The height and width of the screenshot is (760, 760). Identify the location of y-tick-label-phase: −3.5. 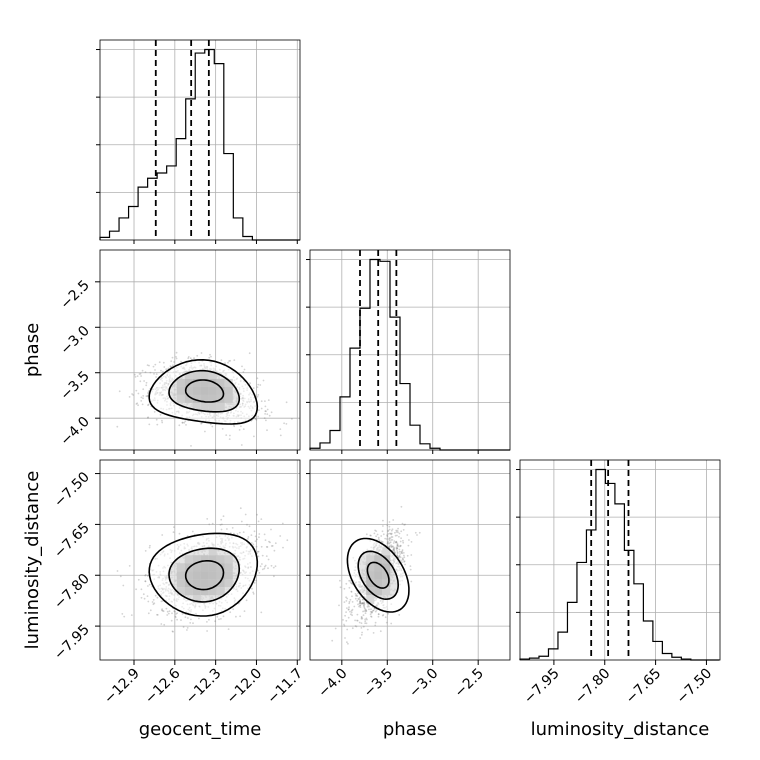
(74, 385).